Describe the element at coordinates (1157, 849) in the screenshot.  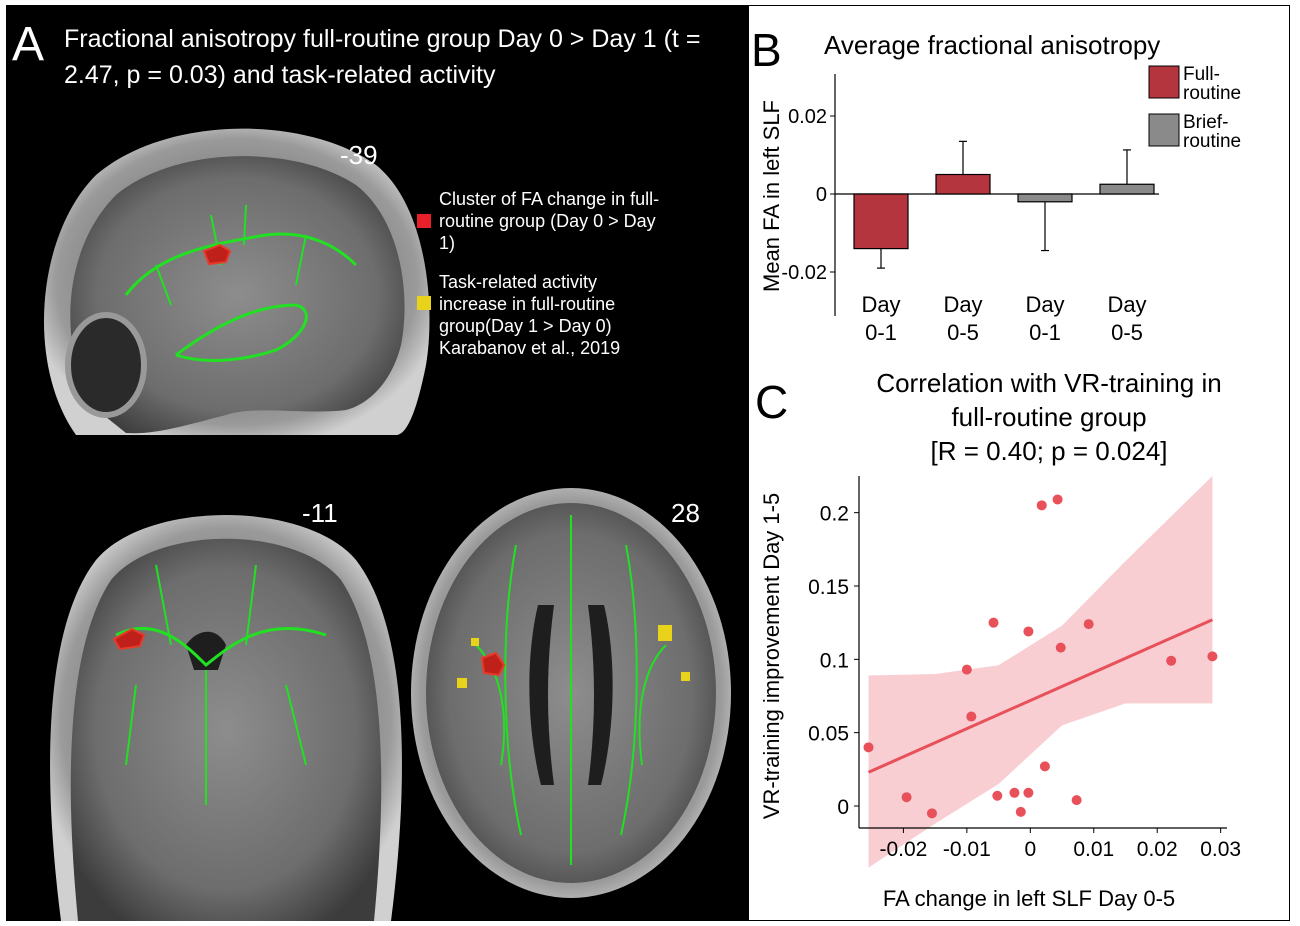
I see `scatter-xtick-label: 0.02` at that location.